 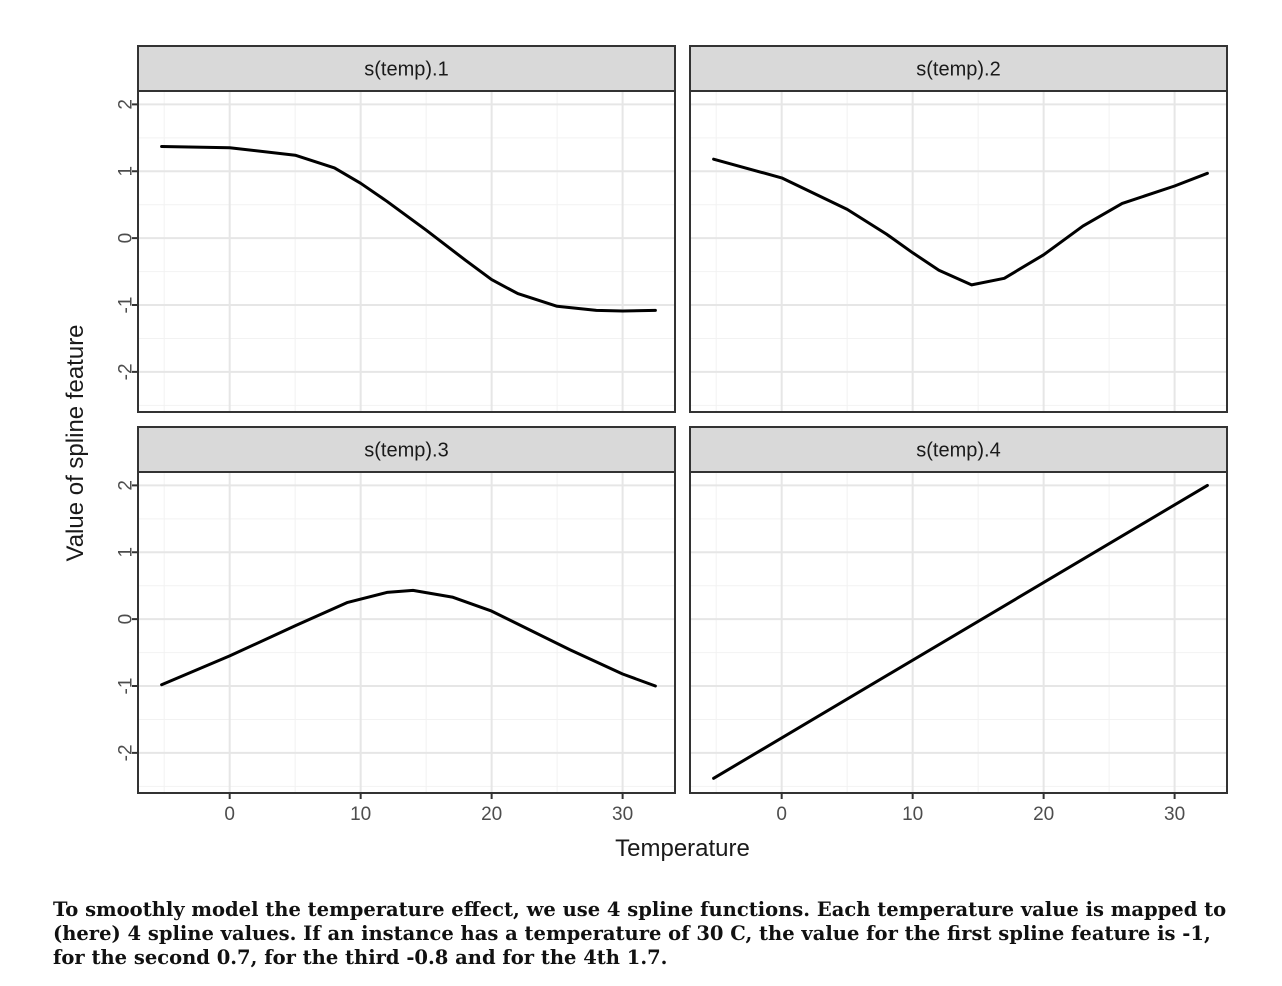 I want to click on facet-strip-label: s(temp).2, so click(x=958, y=70).